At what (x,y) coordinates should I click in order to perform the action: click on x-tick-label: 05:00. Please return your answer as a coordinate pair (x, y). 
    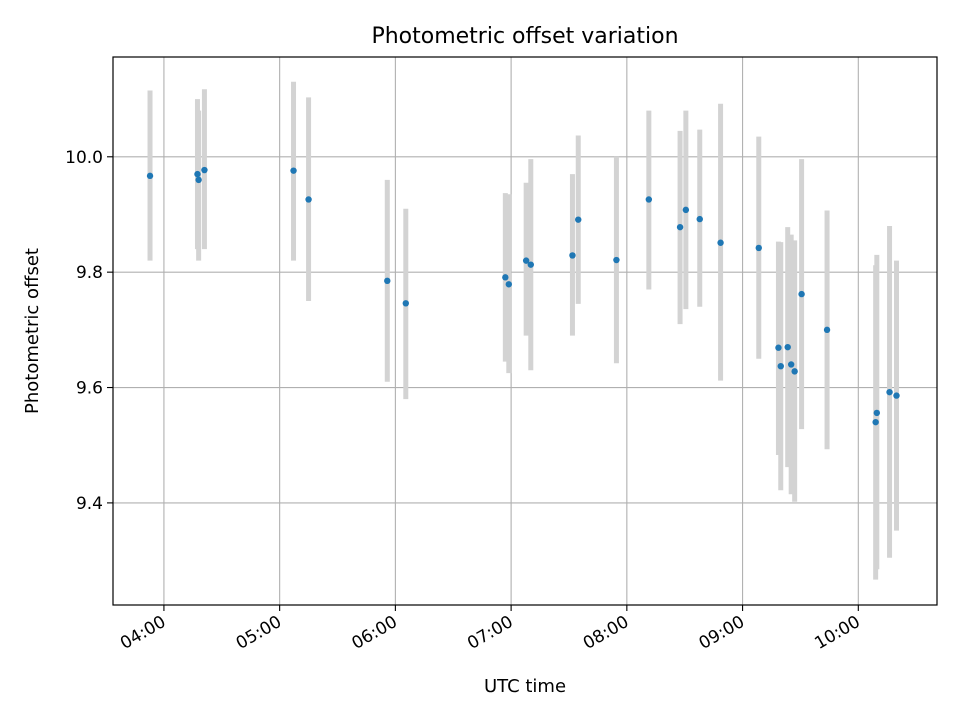
    Looking at the image, I should click on (259, 633).